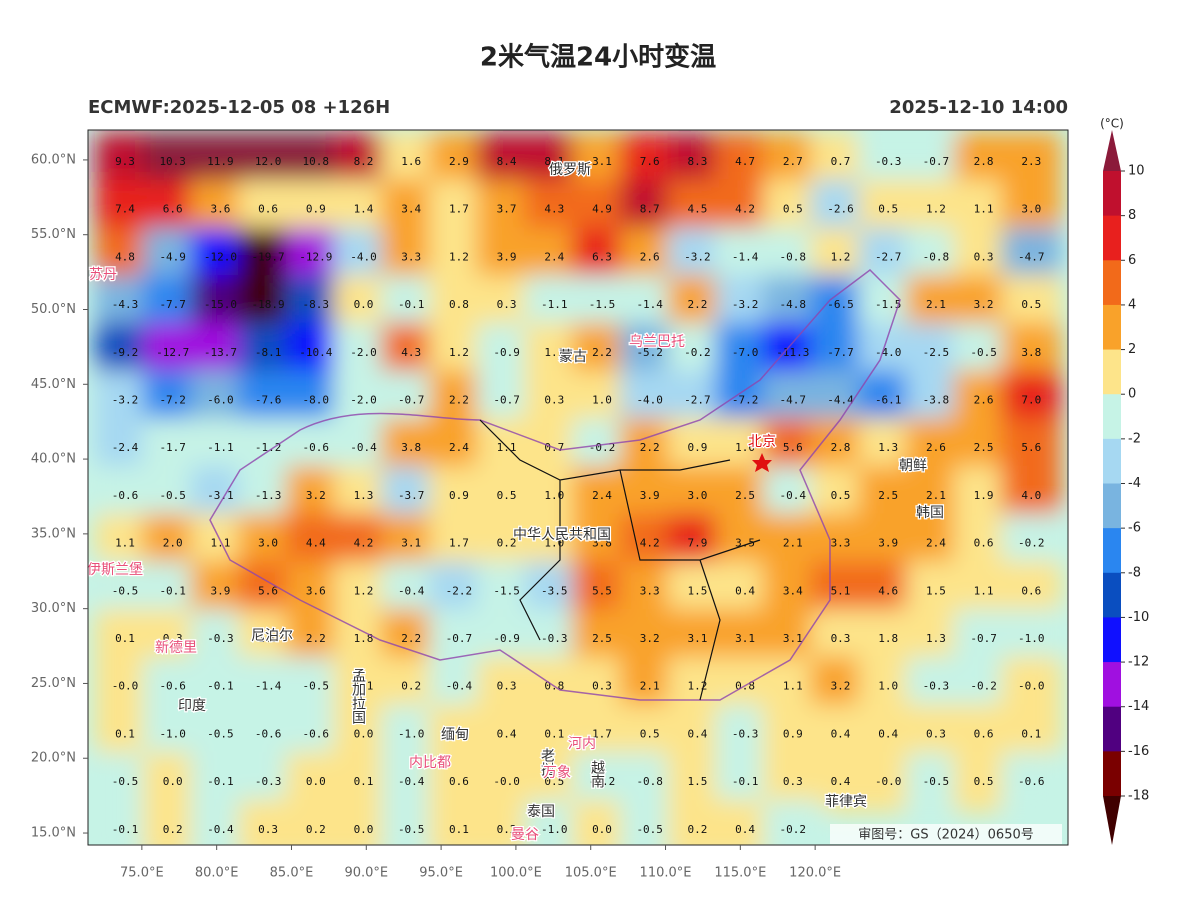  Describe the element at coordinates (364, 495) in the screenshot. I see `grid-value: 1.3` at that location.